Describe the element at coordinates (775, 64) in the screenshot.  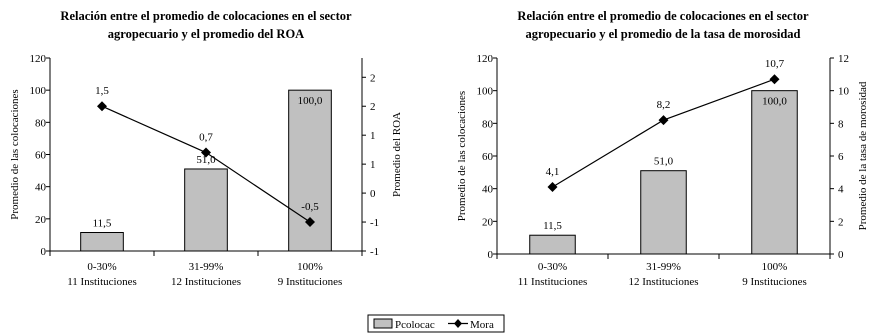
I see `line-data-label: 10,7` at that location.